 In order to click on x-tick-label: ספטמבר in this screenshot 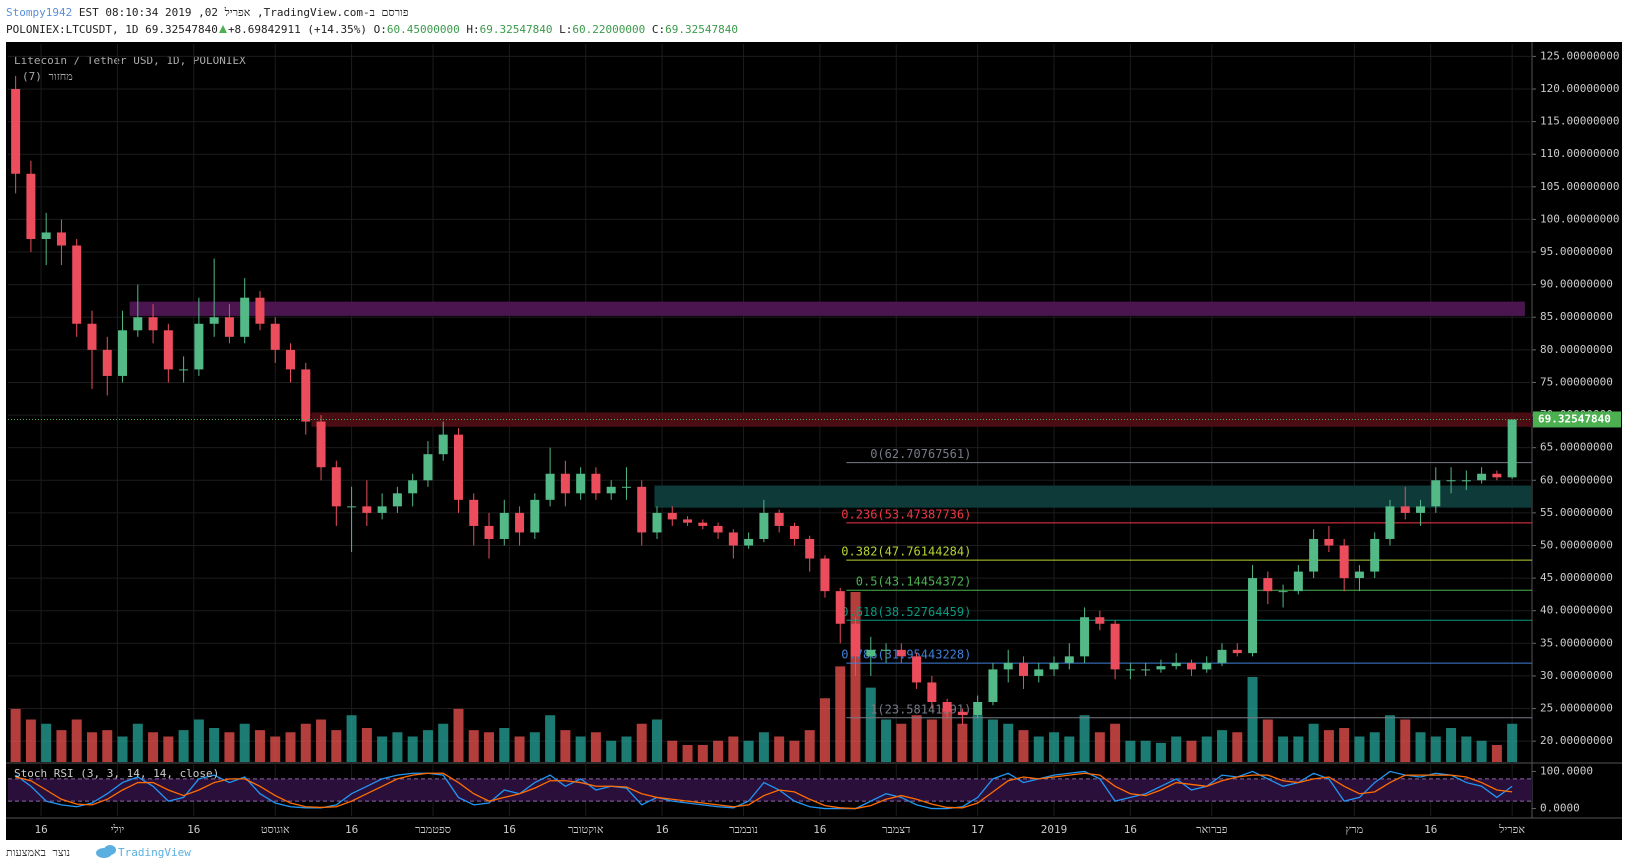, I will do `click(433, 829)`.